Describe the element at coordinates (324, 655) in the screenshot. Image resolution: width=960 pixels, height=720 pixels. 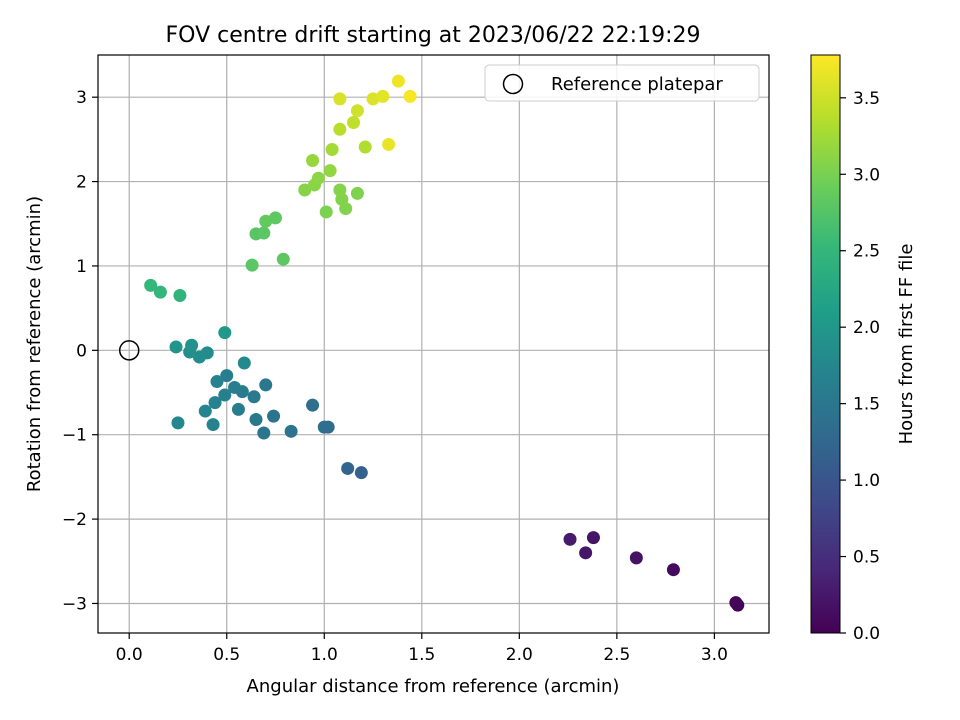
I see `x-tick-label: 1.0` at that location.